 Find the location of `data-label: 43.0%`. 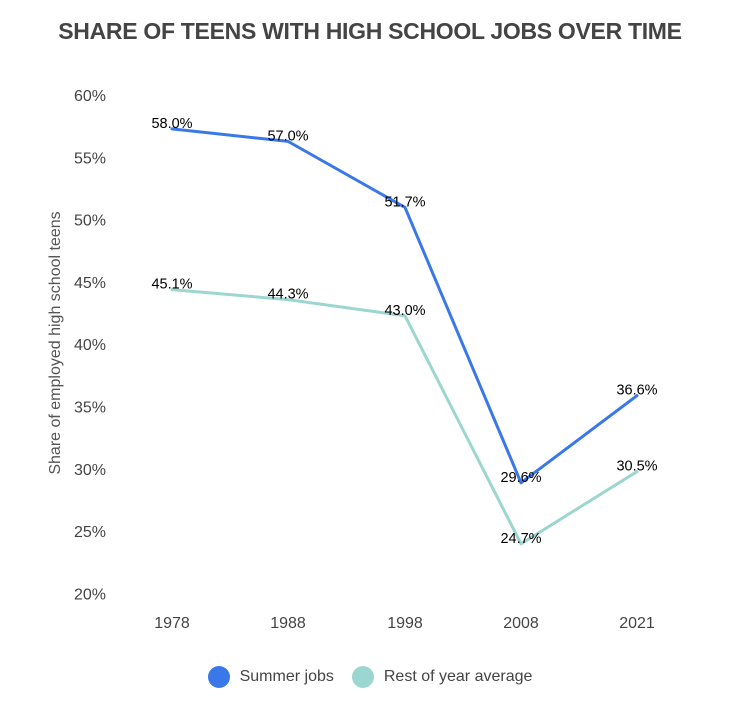

data-label: 43.0% is located at coordinates (404, 311).